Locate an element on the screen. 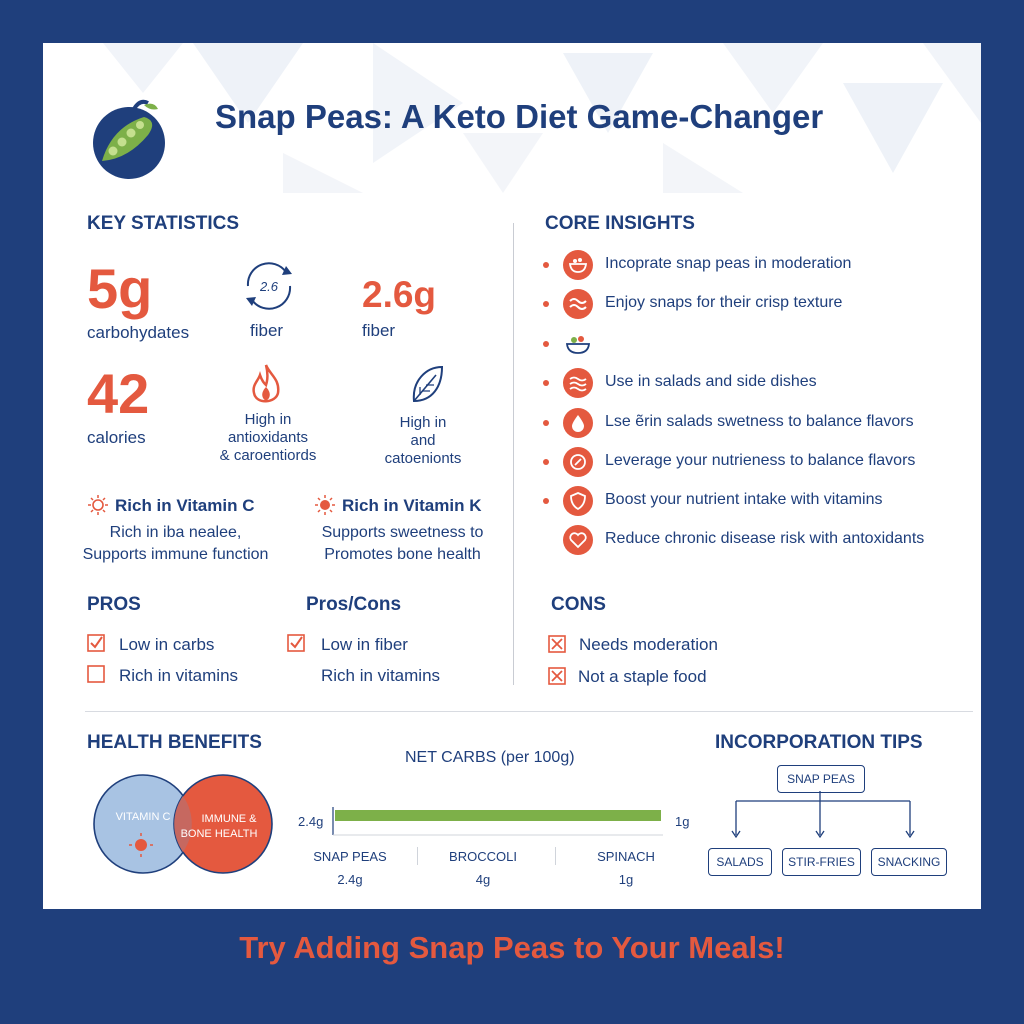  pros-cons-item: Rich in vitamins is located at coordinates (381, 675).